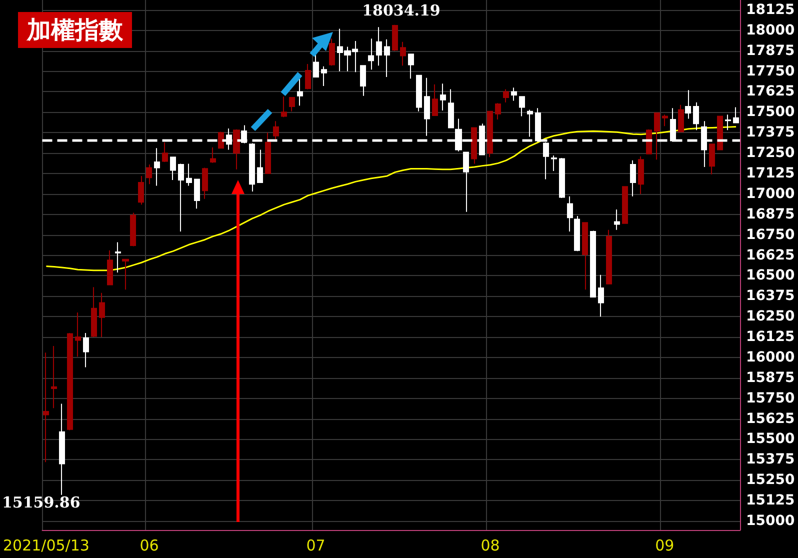  Describe the element at coordinates (41, 503) in the screenshot. I see `annotation: 15159.86` at that location.